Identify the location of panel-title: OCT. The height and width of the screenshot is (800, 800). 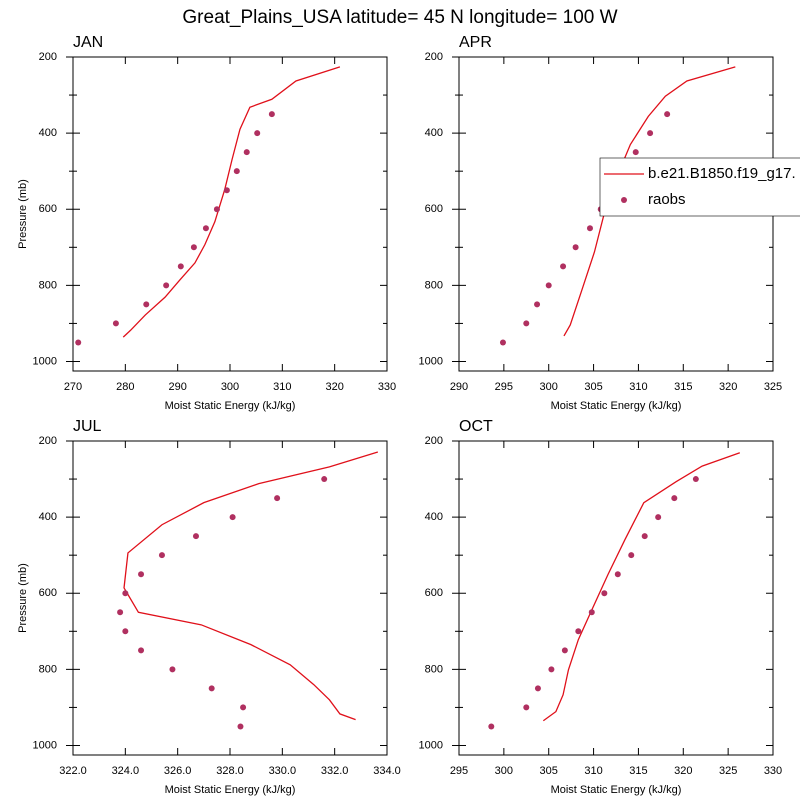
(476, 426).